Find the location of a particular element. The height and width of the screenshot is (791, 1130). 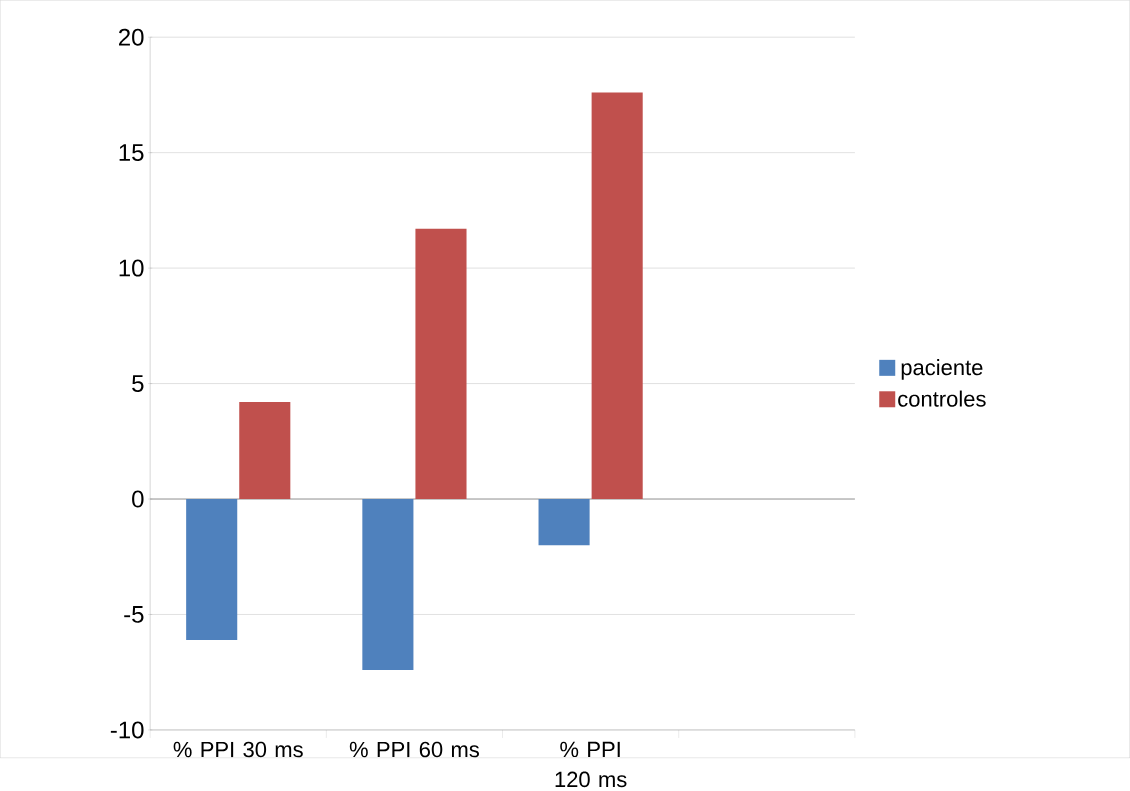

legend-label: controles is located at coordinates (942, 398).